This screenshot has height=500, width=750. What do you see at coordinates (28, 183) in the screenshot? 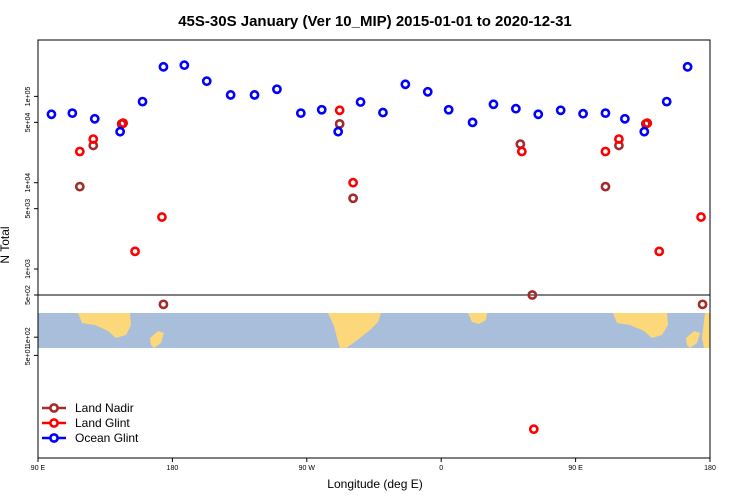
I see `y-tick-label: 1e+04` at bounding box center [28, 183].